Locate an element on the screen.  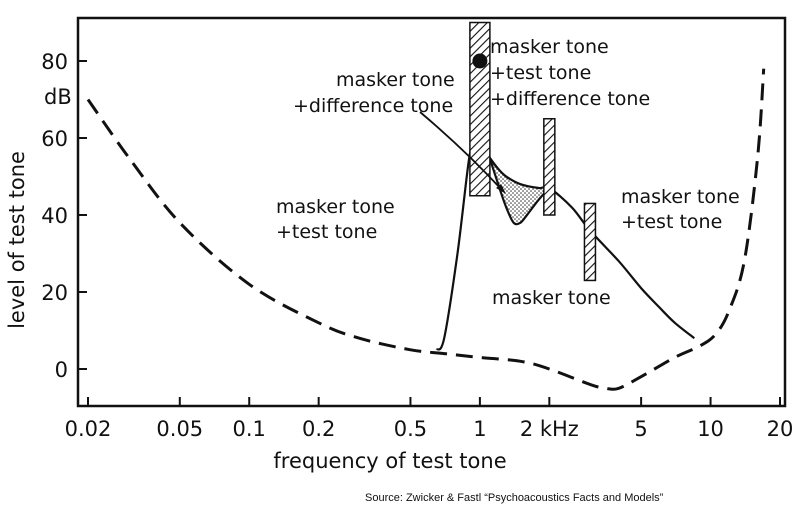
x-ticks: 0.02 0.05 0.1 0.2 0.5 1 2 kHz 5 10 20 is located at coordinates (429, 419).